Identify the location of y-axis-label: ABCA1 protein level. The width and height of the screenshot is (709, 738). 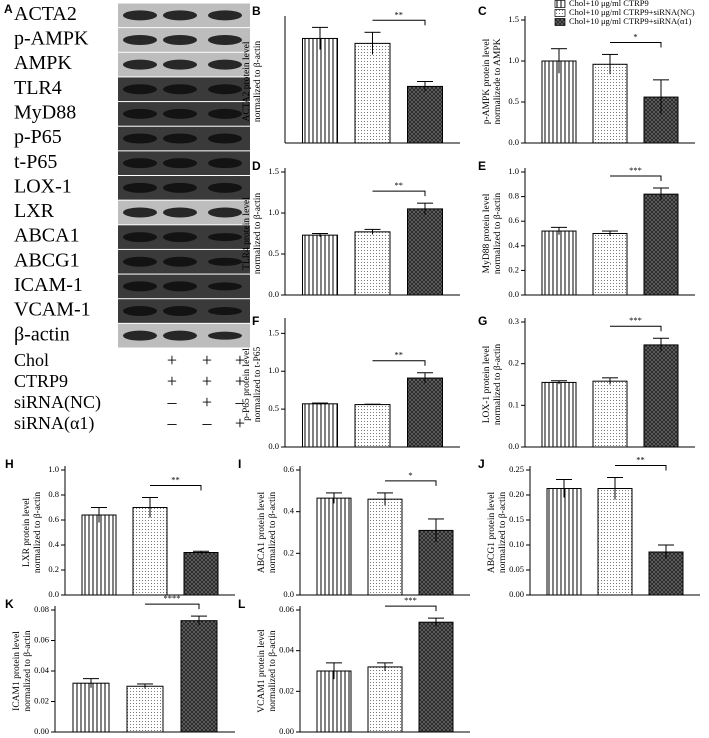
(262, 533).